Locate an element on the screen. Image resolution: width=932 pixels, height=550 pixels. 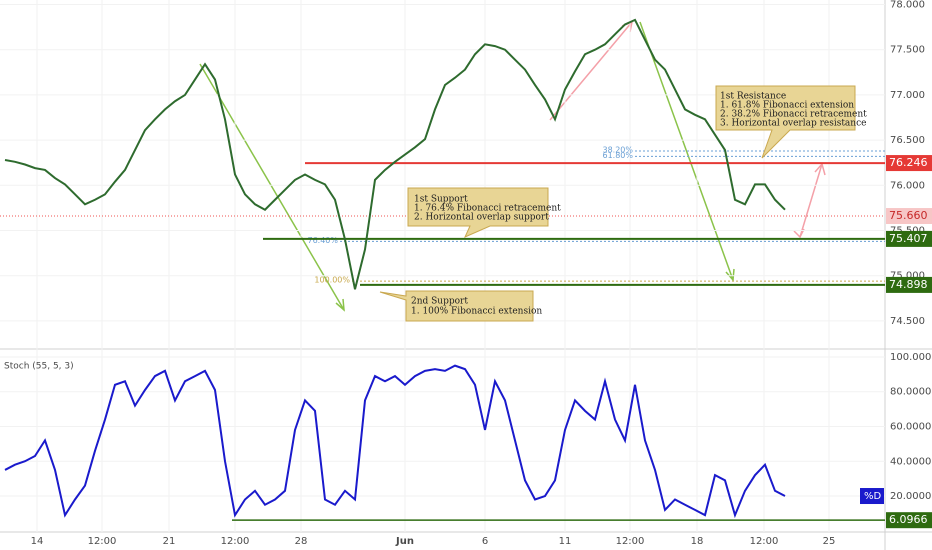
y-tick-label: 100.0000 is located at coordinates (911, 357).